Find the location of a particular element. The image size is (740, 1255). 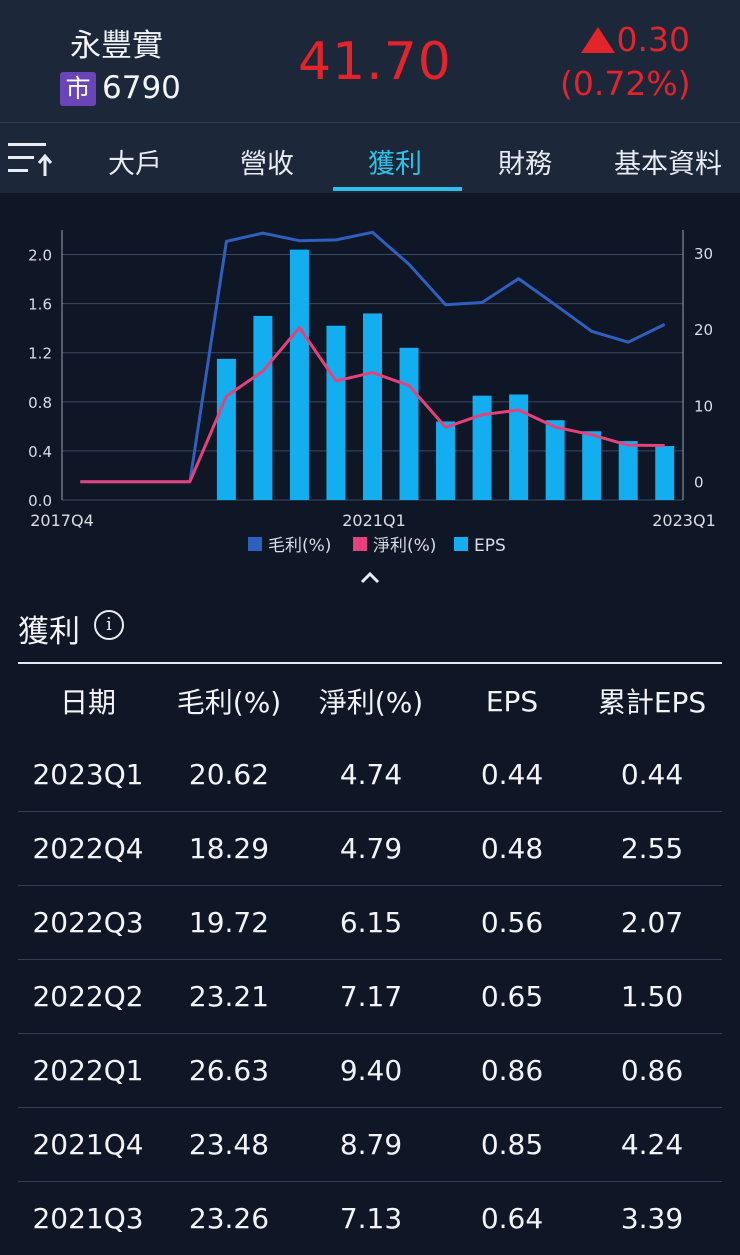

stock-code: 6790 is located at coordinates (141, 88).